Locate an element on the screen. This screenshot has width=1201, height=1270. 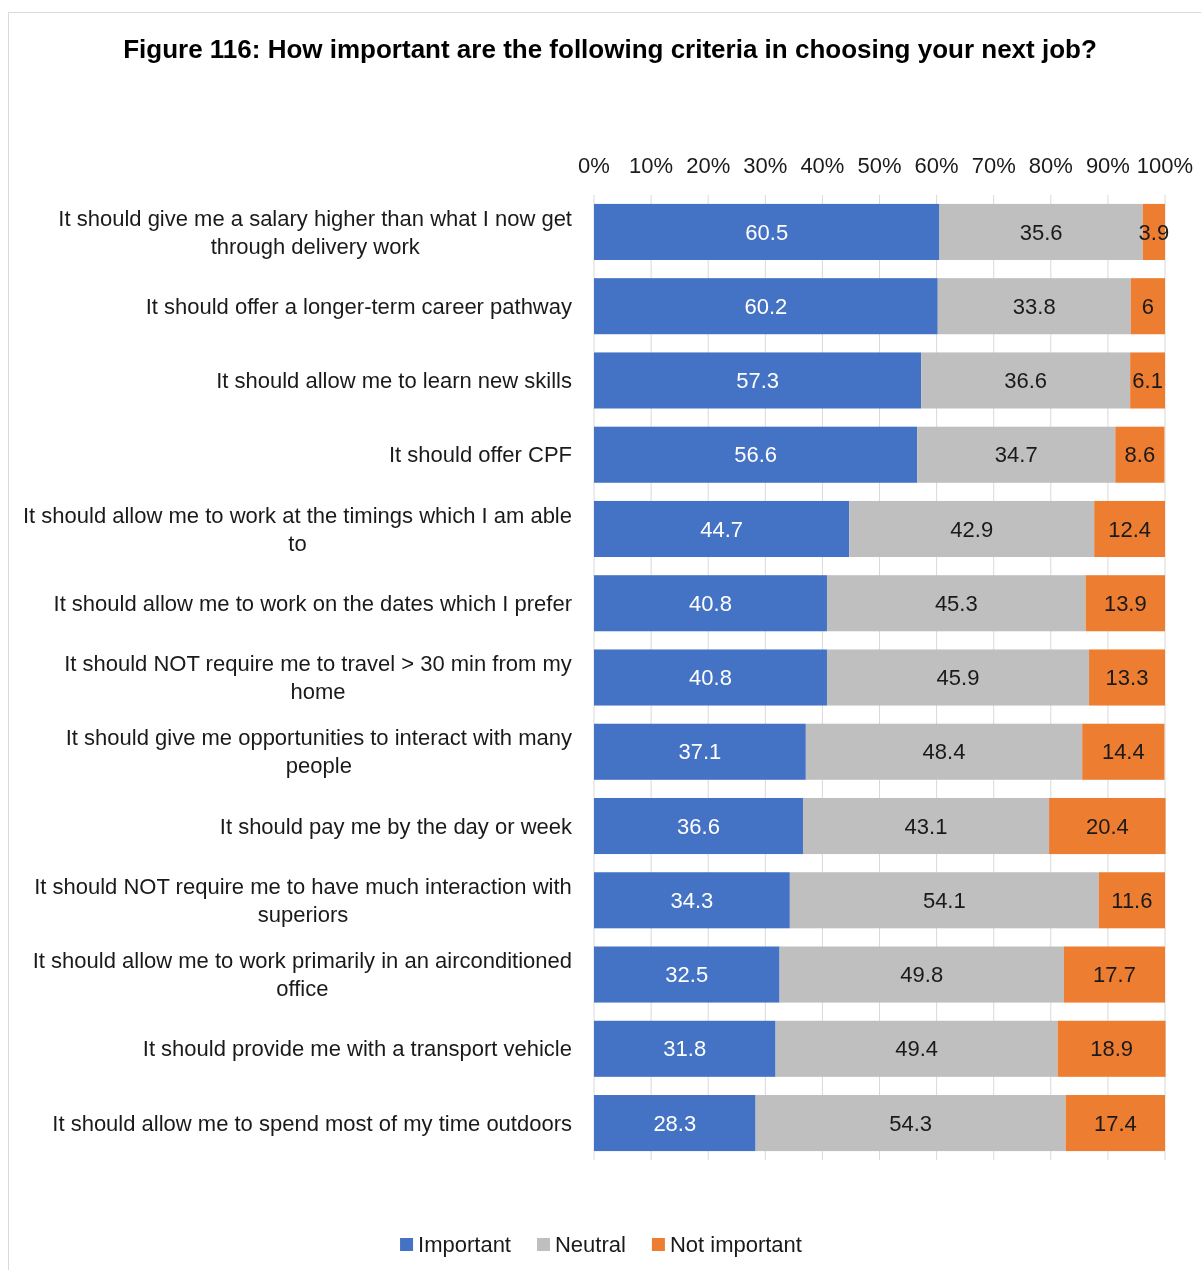
data-label: 31.8 is located at coordinates (685, 1049).